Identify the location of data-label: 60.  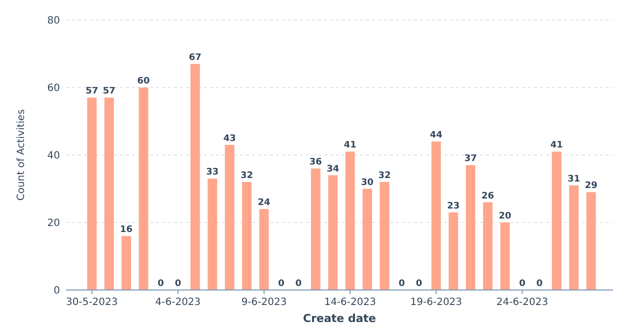
(143, 81).